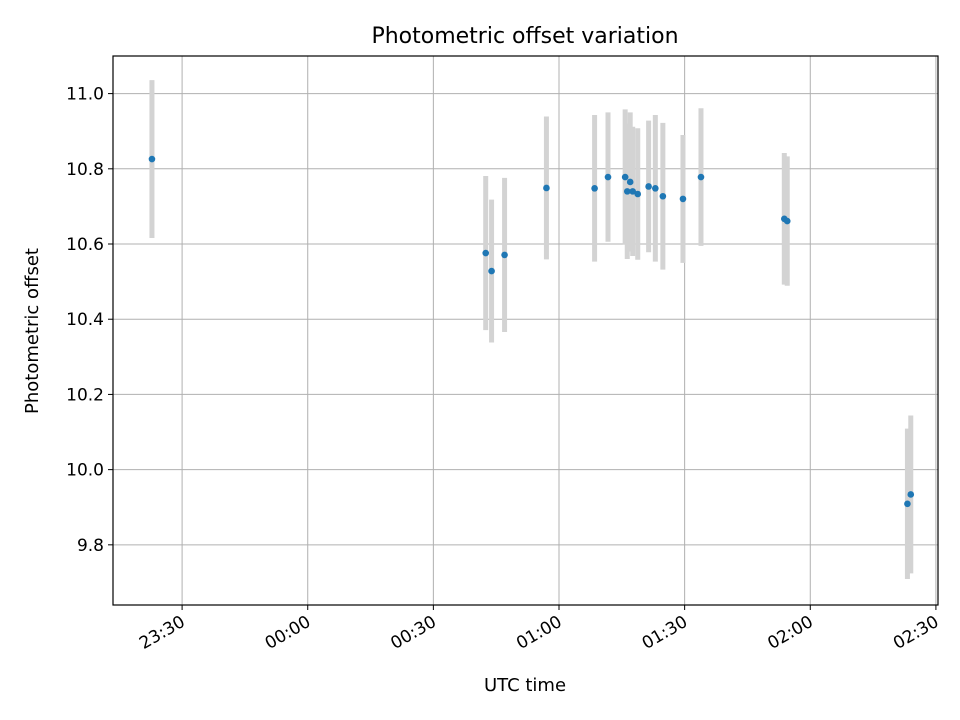  What do you see at coordinates (85, 245) in the screenshot?
I see `y-tick-label: 10.6` at bounding box center [85, 245].